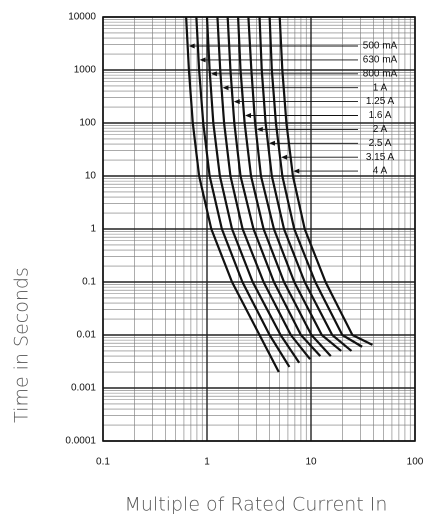  I want to click on legend-label: 1 A, so click(380, 87).